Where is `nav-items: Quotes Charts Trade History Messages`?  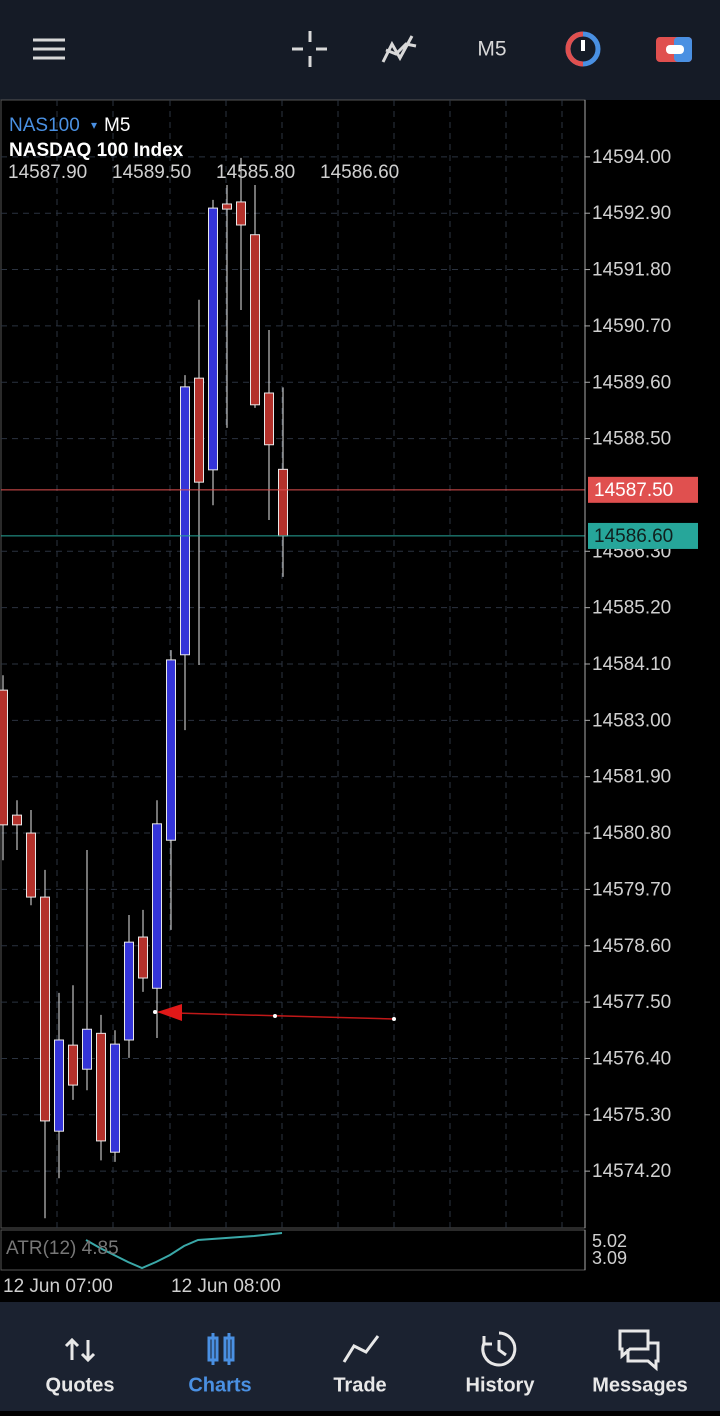
nav-items: Quotes Charts Trade History Messages is located at coordinates (367, 1362).